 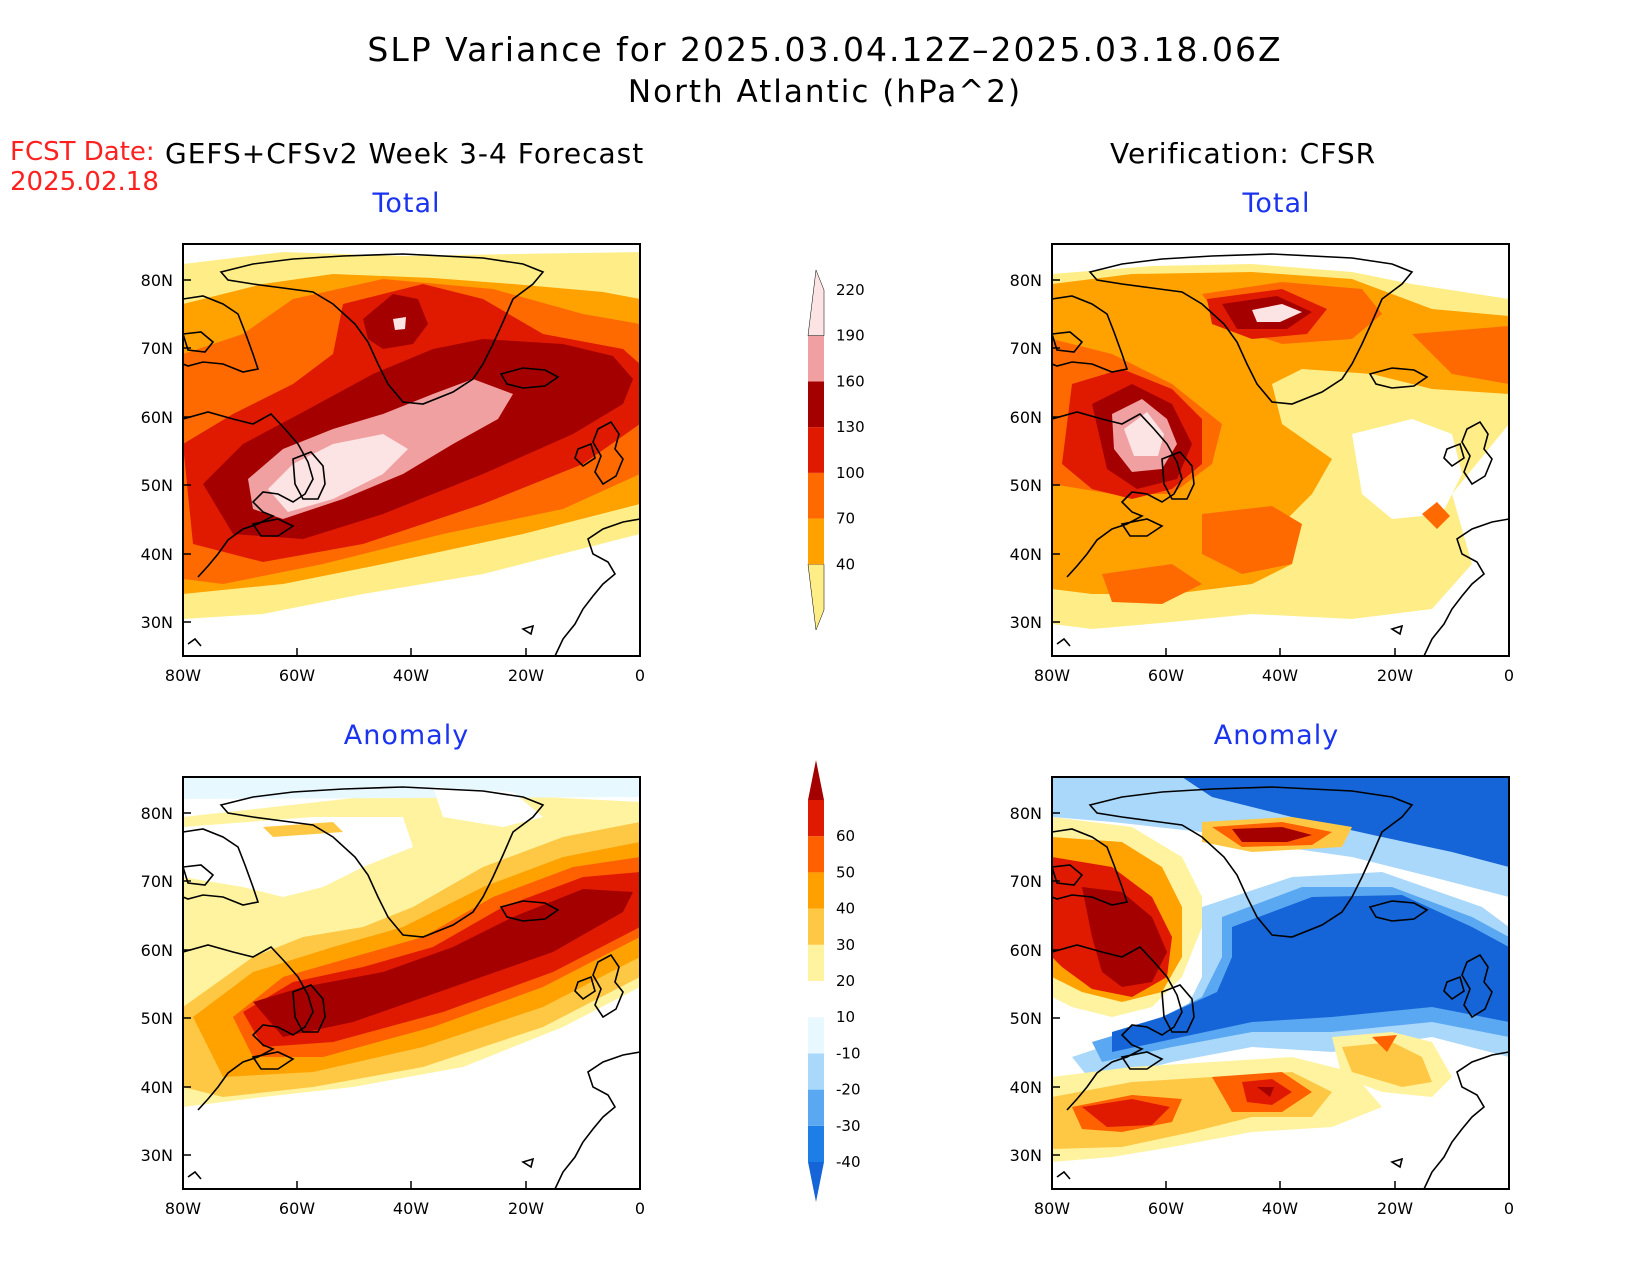 What do you see at coordinates (845, 564) in the screenshot?
I see `colorbar-total-label: 40` at bounding box center [845, 564].